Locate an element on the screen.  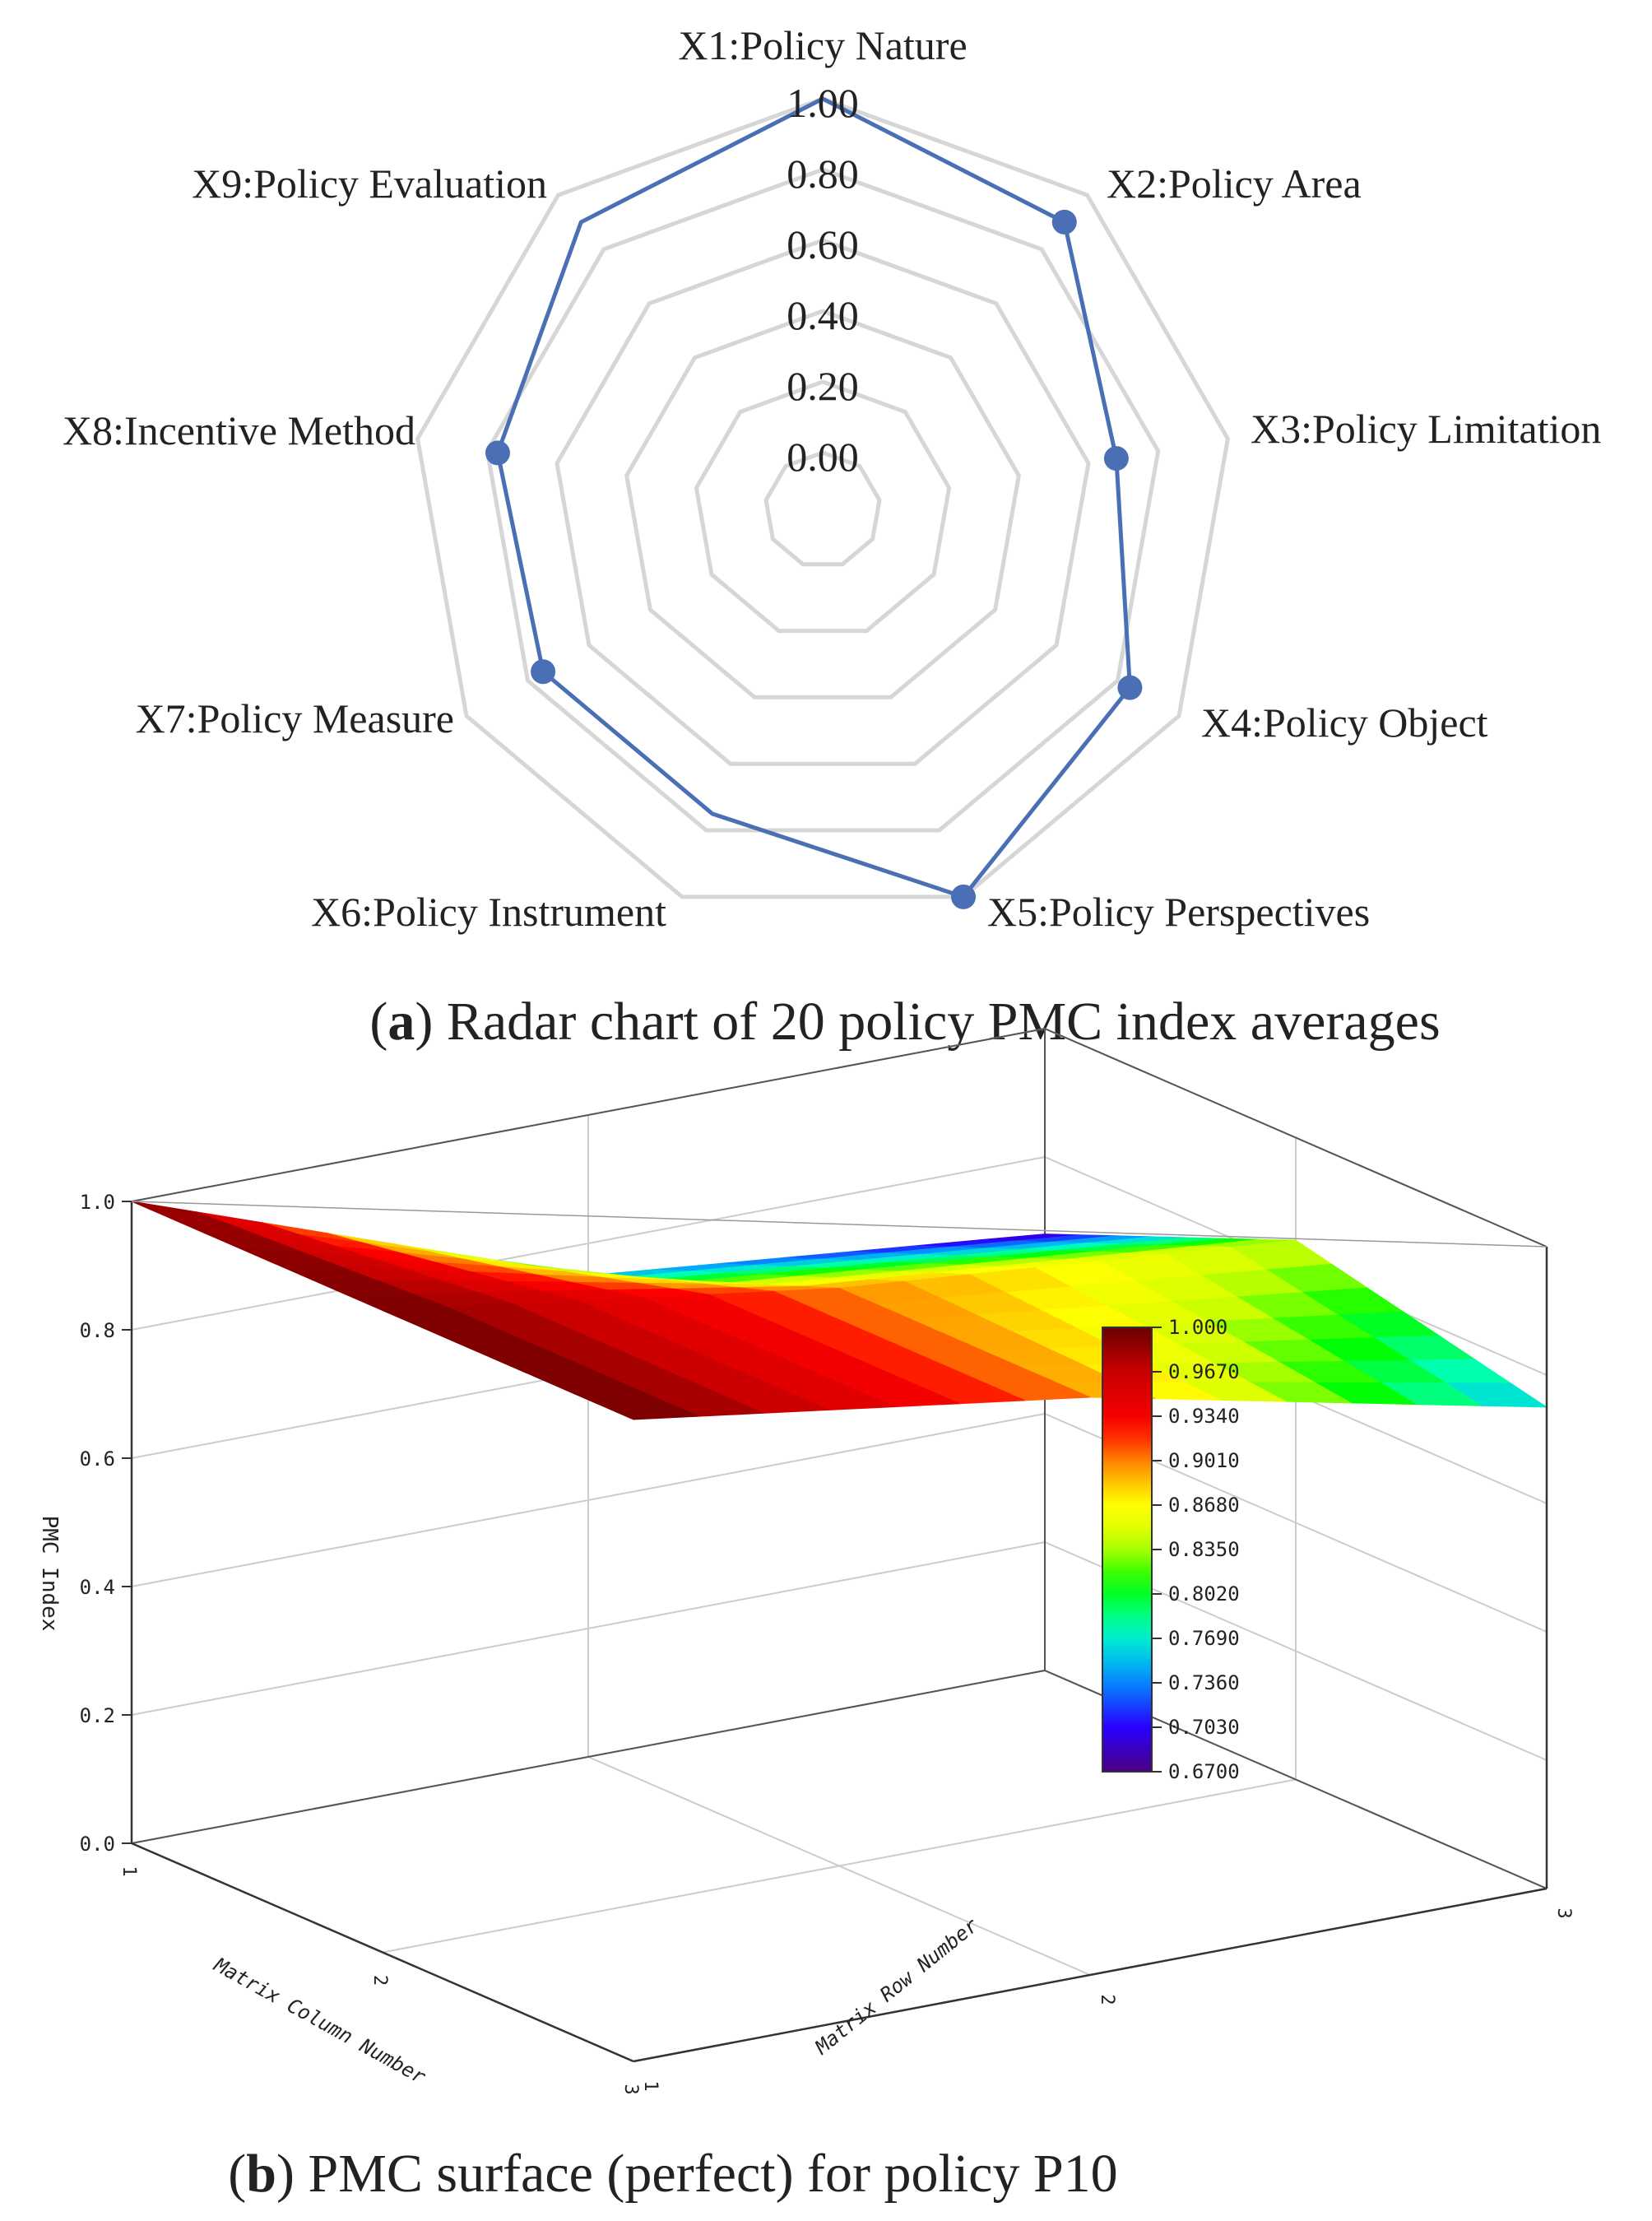
colorbar-label: 0.9010 is located at coordinates (1204, 1460).